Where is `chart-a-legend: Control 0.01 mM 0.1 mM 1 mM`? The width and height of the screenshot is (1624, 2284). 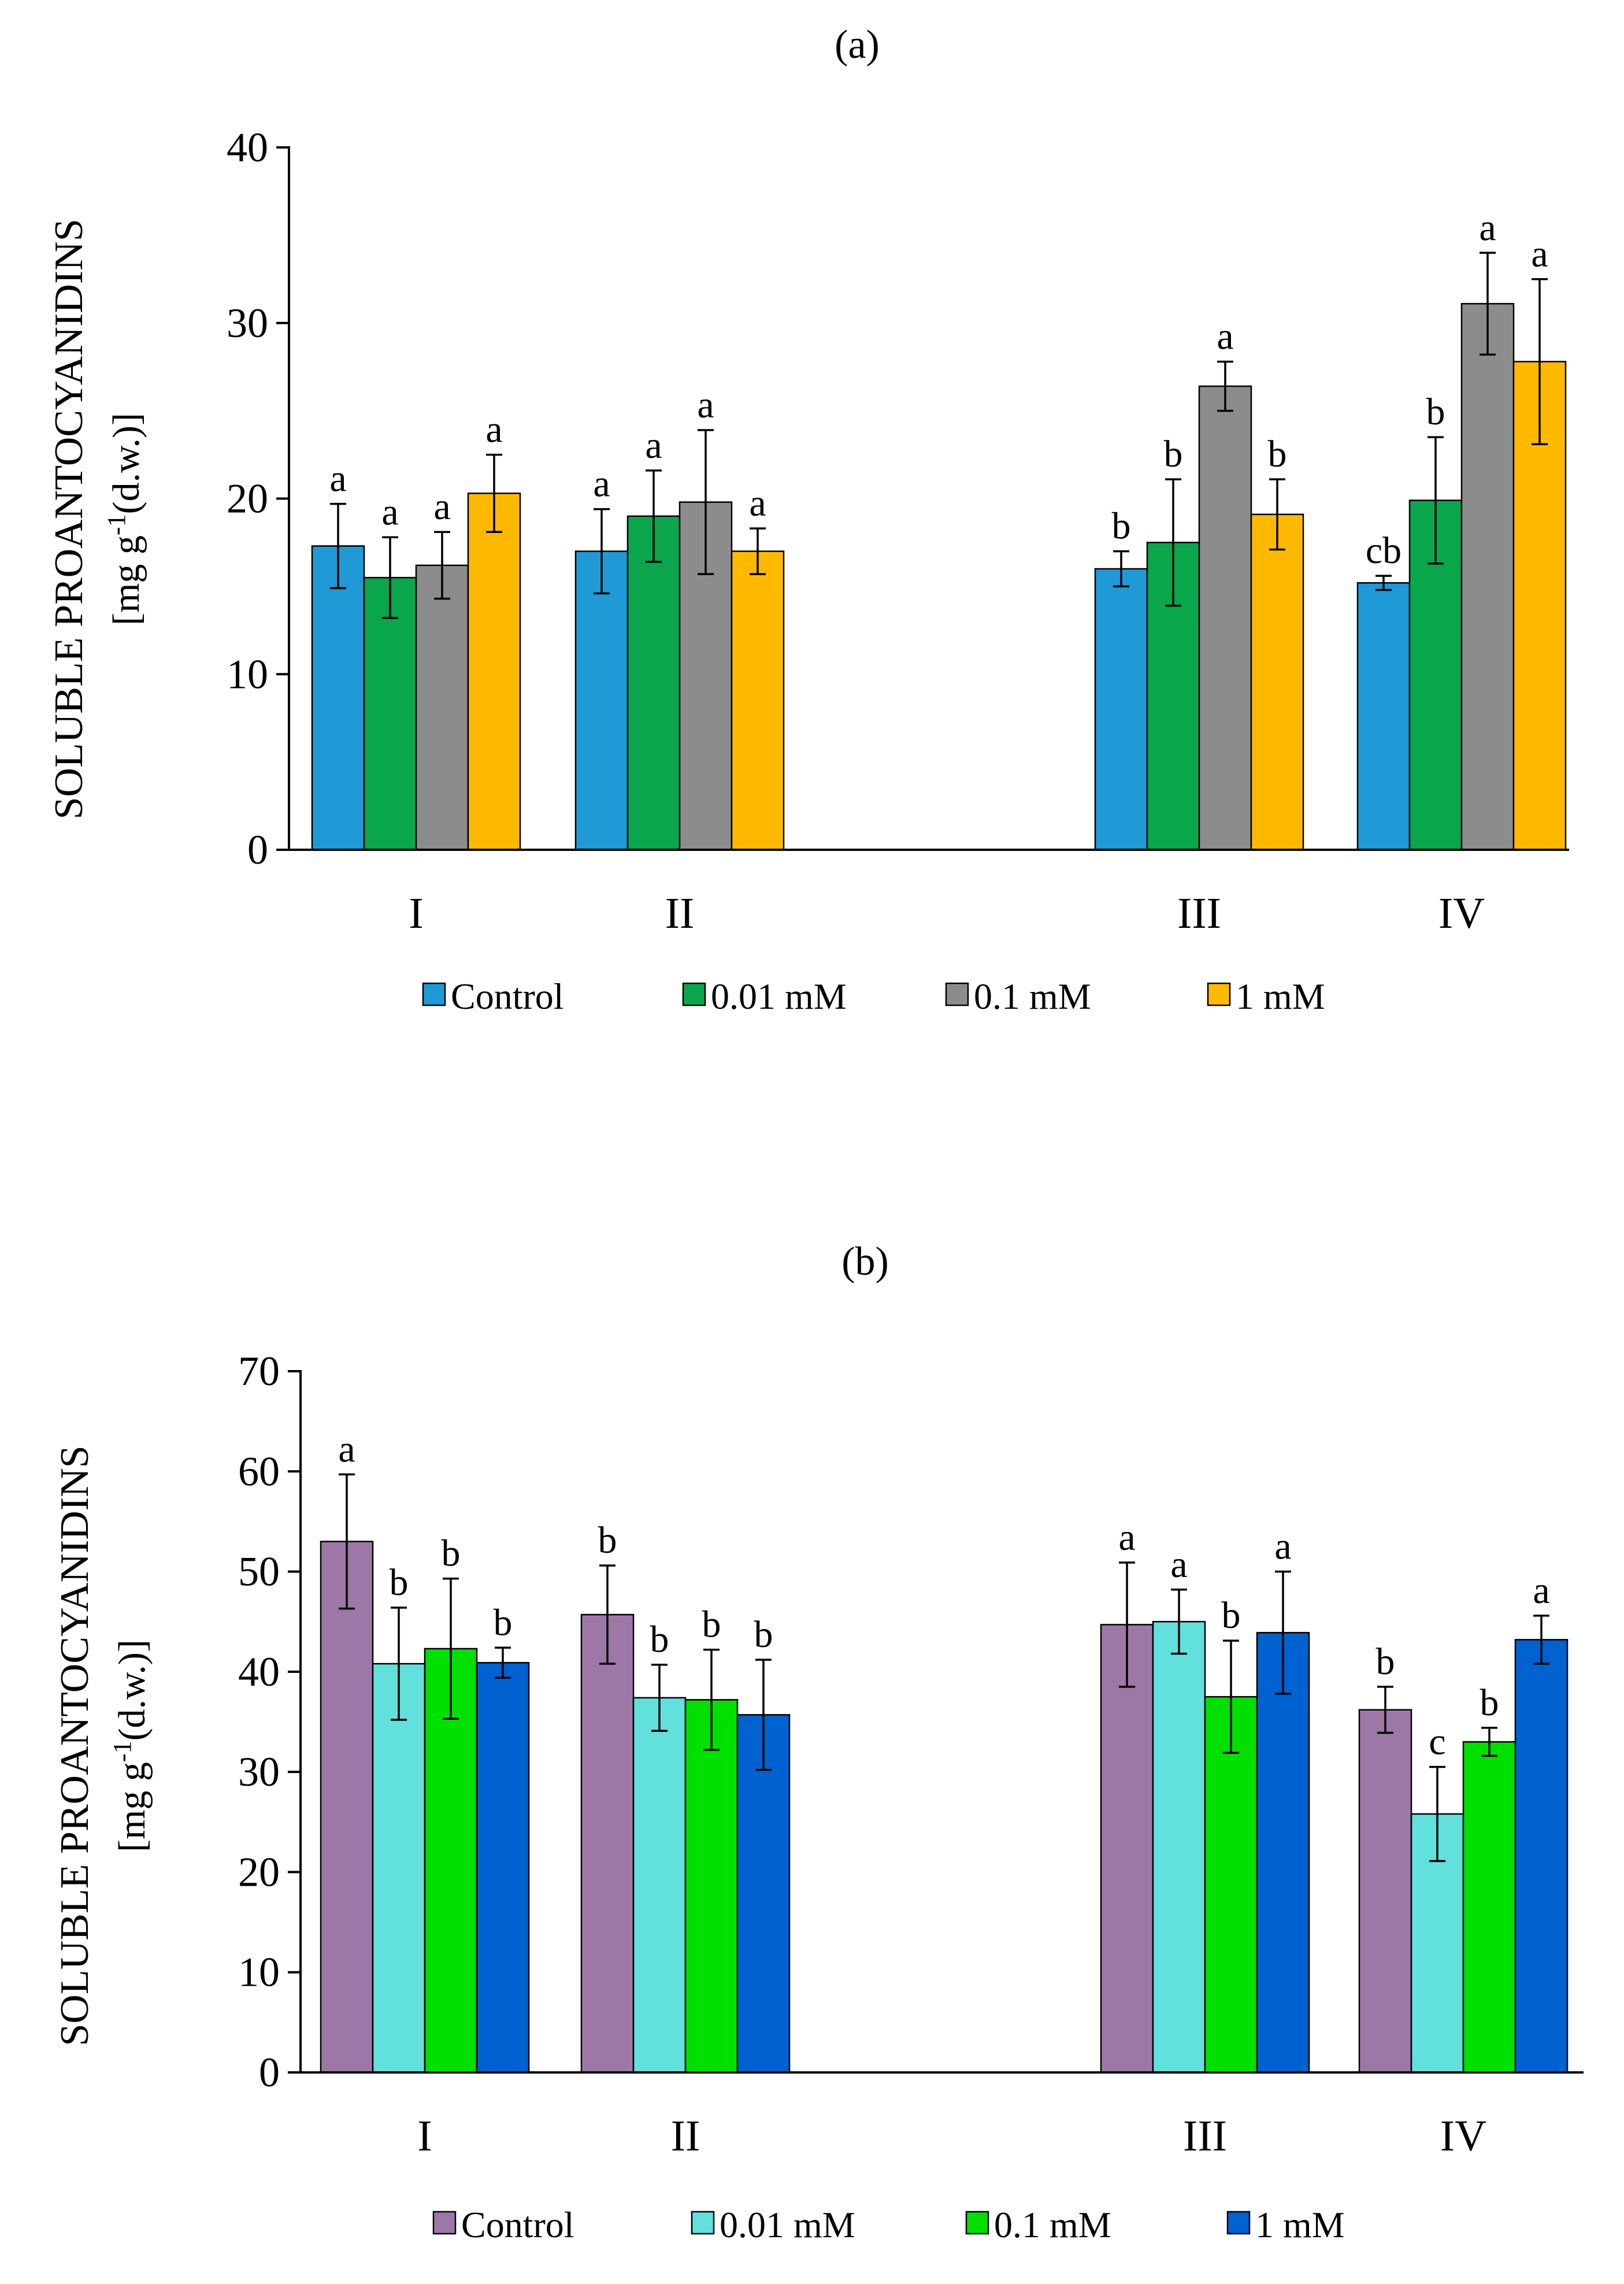 chart-a-legend: Control 0.01 mM 0.1 mM 1 mM is located at coordinates (873, 997).